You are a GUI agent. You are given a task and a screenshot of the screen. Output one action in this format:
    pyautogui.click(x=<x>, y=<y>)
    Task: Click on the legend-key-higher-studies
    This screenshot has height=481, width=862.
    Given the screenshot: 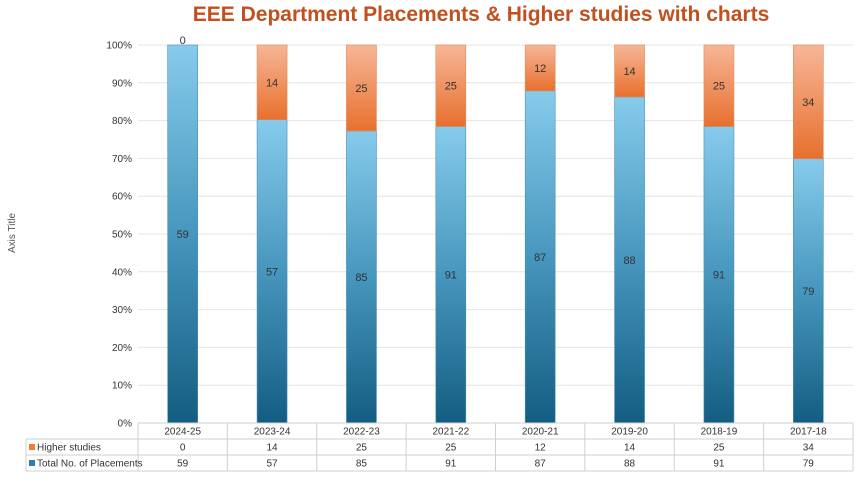 What is the action you would take?
    pyautogui.click(x=32, y=447)
    